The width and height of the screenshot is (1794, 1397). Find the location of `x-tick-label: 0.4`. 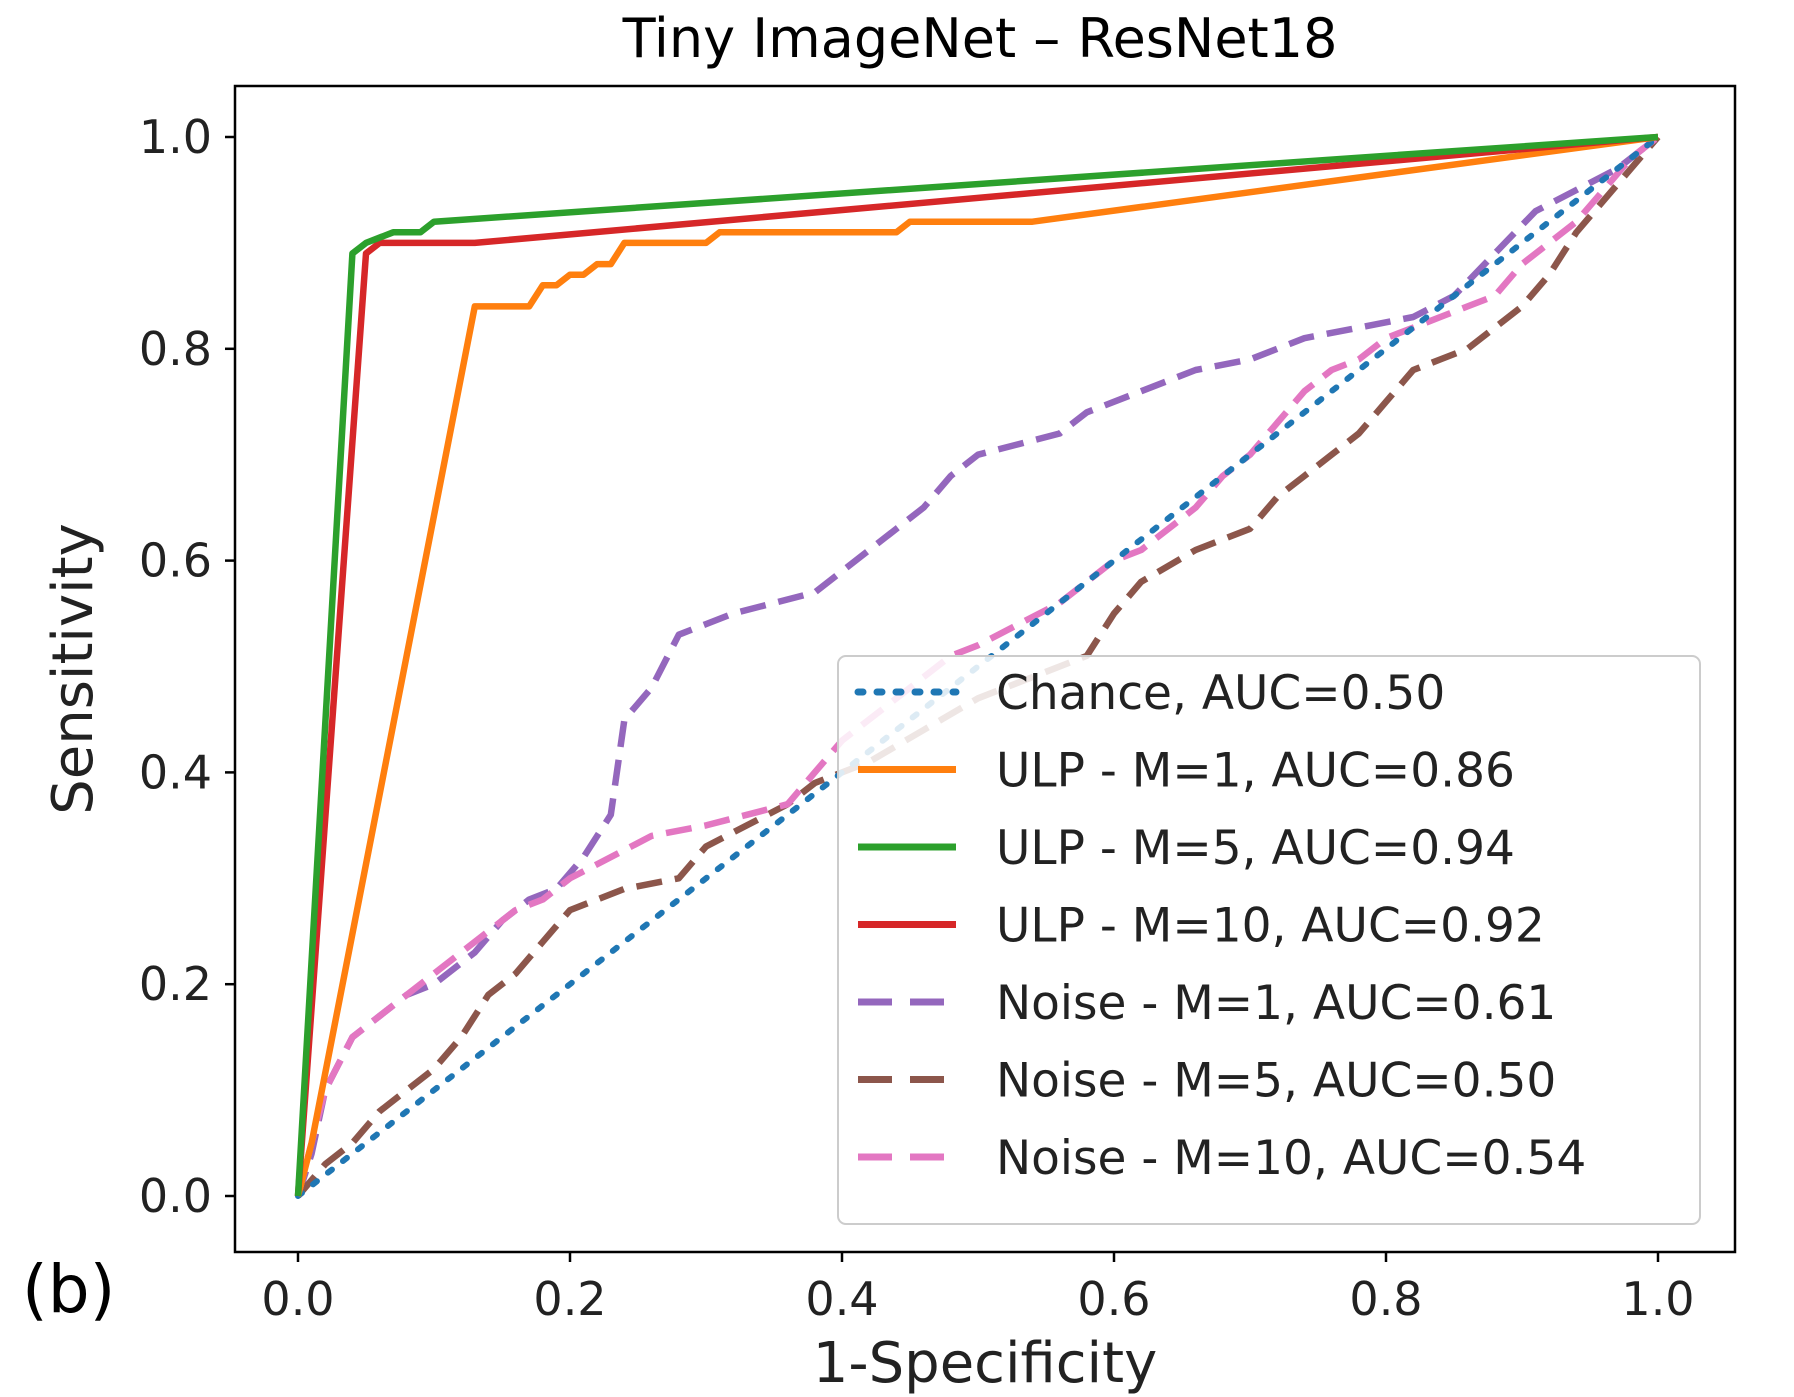

x-tick-label: 0.4 is located at coordinates (841, 1299).